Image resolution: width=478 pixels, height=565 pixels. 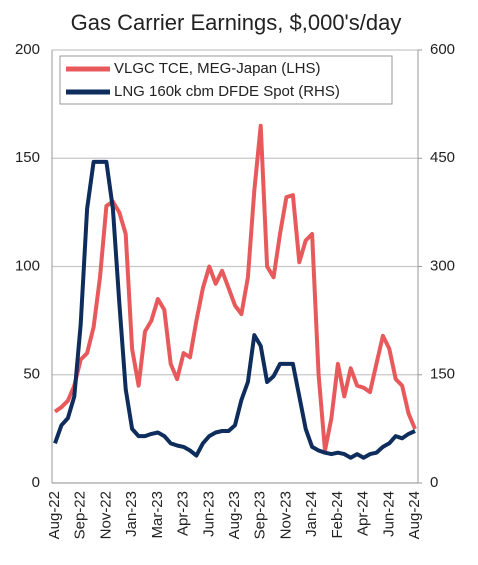 What do you see at coordinates (226, 80) in the screenshot?
I see `legend-box` at bounding box center [226, 80].